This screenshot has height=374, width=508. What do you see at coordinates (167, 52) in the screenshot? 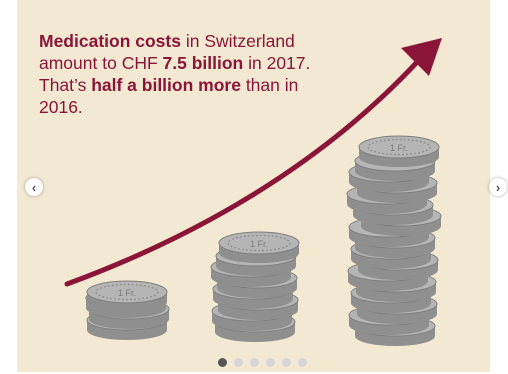
I see `headline-text-1: in Switzerland amount to CHF` at bounding box center [167, 52].